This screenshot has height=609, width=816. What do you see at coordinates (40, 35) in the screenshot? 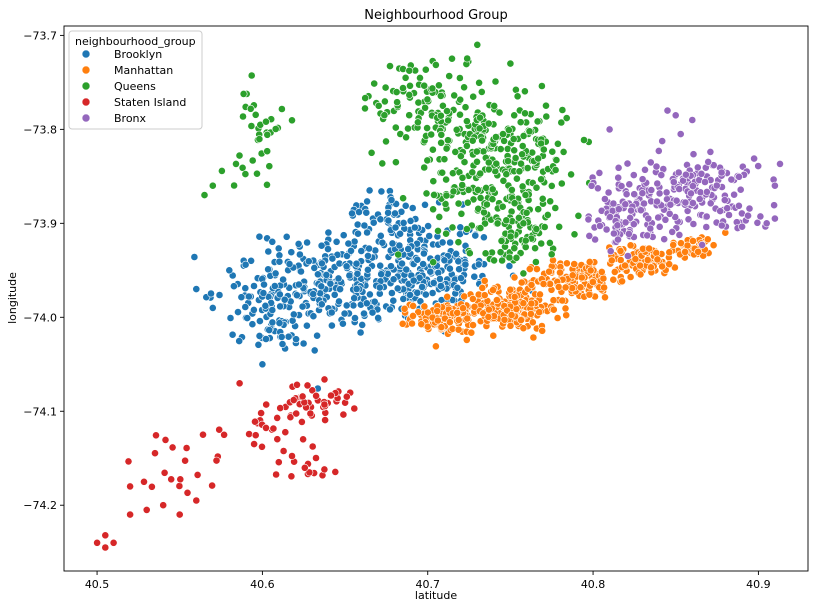
I see `y-tick-label: −73.7` at bounding box center [40, 35].